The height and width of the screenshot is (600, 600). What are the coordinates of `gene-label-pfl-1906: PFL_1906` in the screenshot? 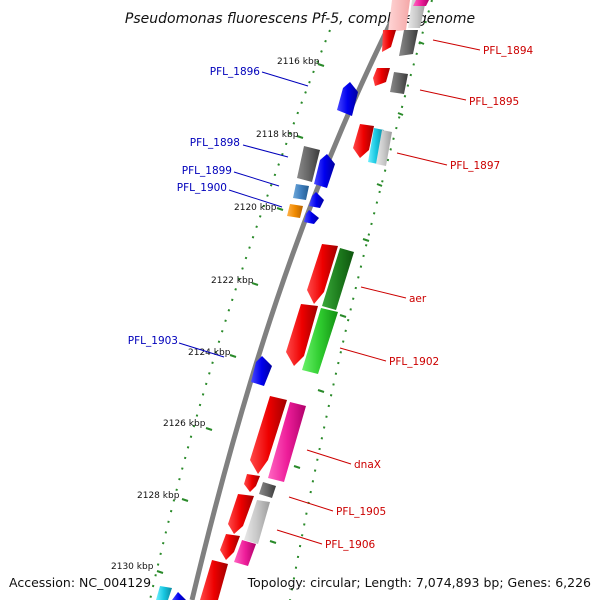 It's located at (350, 545).